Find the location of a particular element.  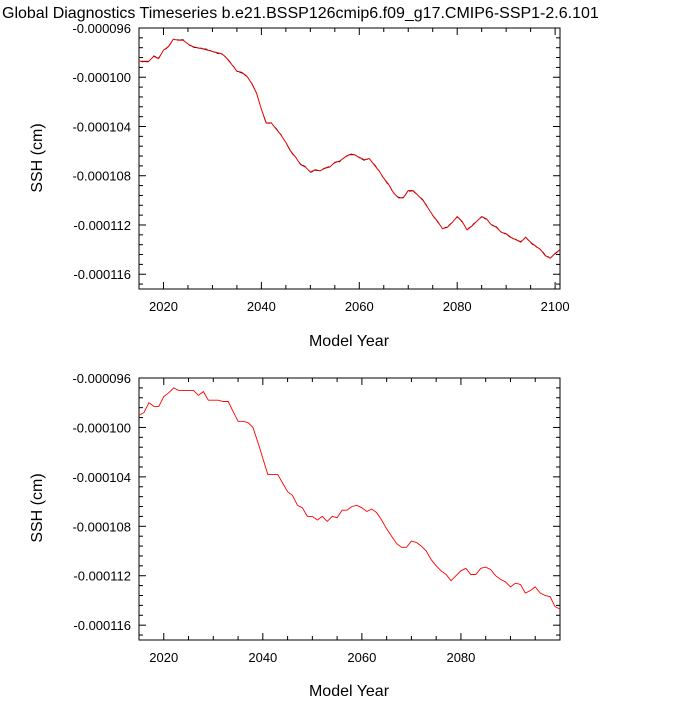

x-tick-label: 2100 is located at coordinates (555, 306).